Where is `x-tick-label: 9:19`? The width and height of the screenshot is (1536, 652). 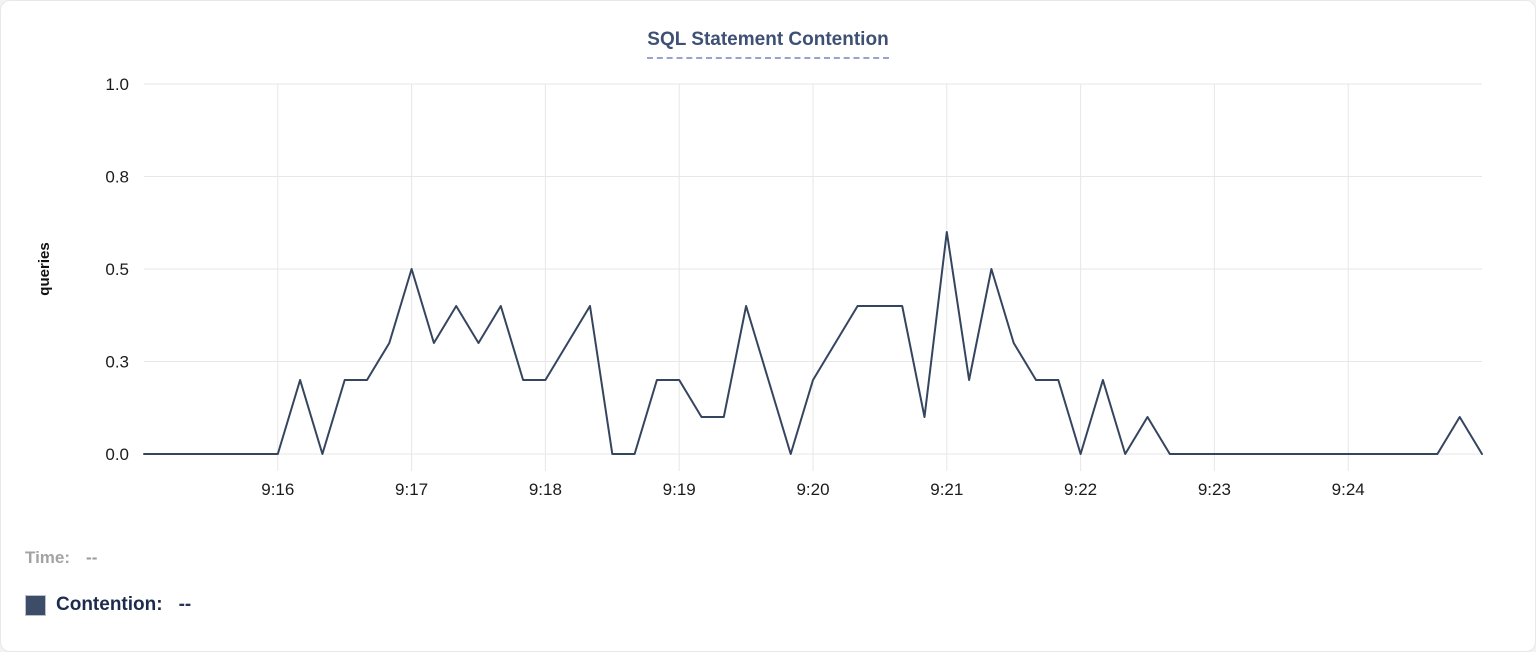 x-tick-label: 9:19 is located at coordinates (679, 489).